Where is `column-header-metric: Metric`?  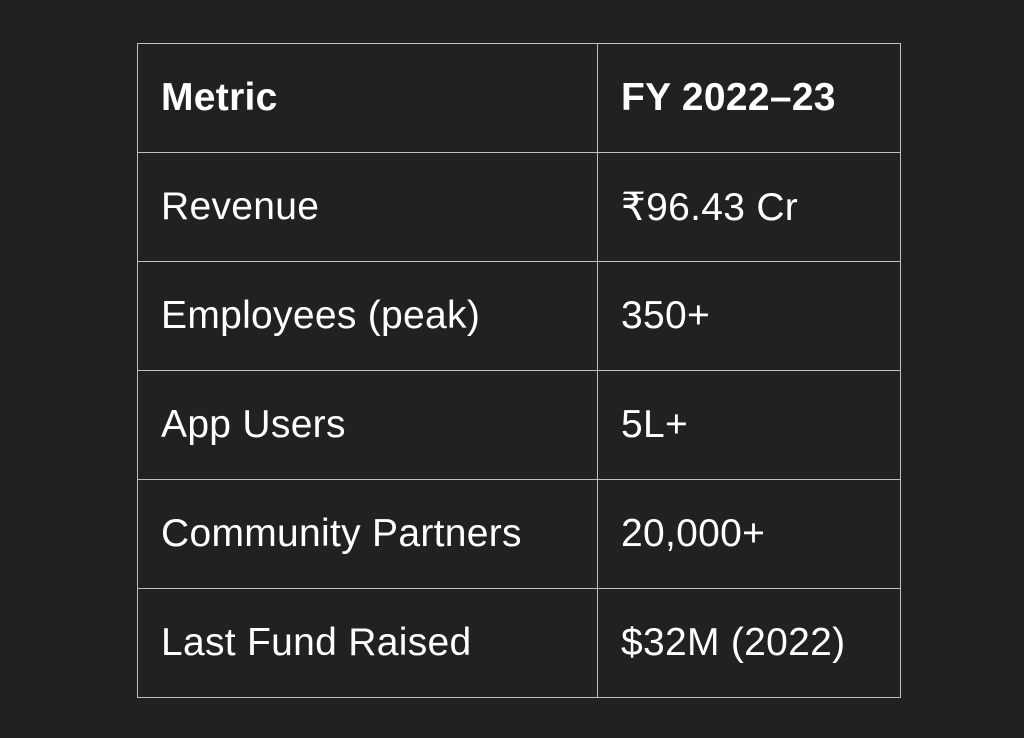
column-header-metric: Metric is located at coordinates (367, 98).